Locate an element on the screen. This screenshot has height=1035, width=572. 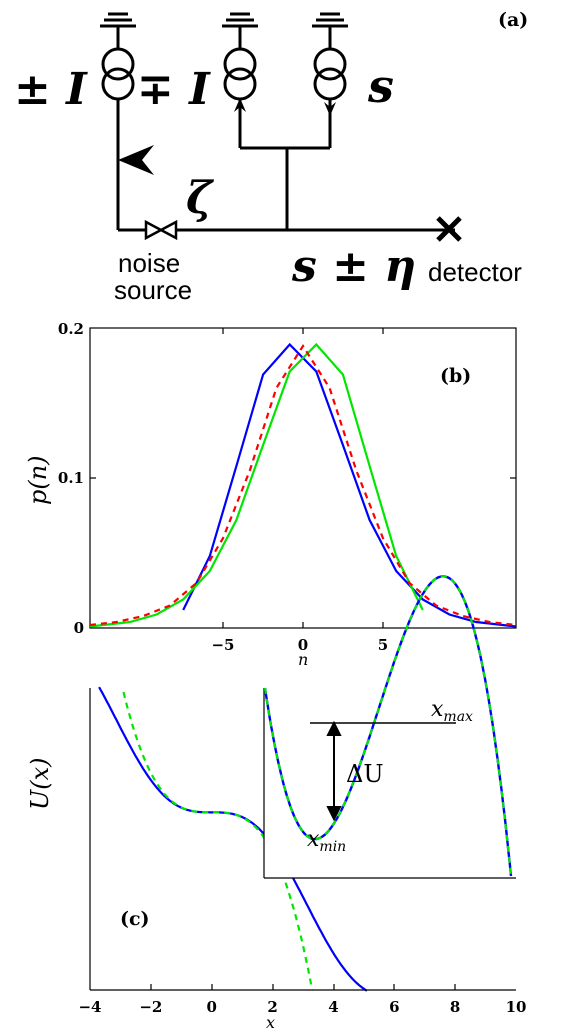
inset-xmin-sub: min is located at coordinates (332, 847).